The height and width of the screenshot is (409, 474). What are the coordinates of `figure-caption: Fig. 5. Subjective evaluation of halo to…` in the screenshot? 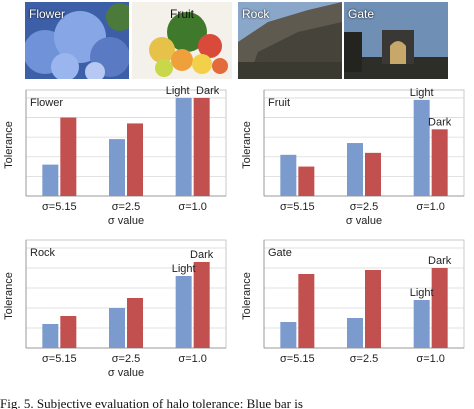 It's located at (151, 402).